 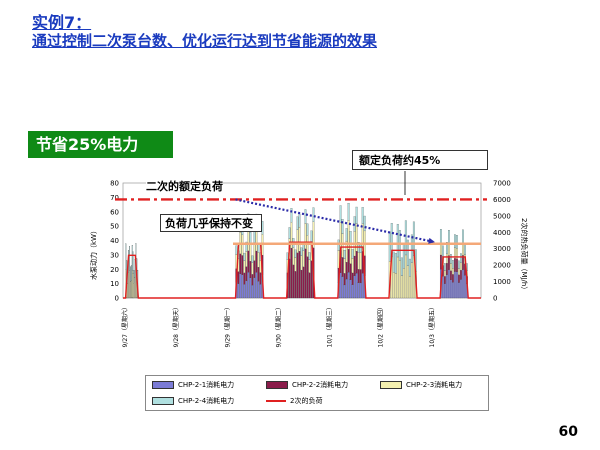 I want to click on legend-label: CHP-2-3消耗电力, so click(x=434, y=385).